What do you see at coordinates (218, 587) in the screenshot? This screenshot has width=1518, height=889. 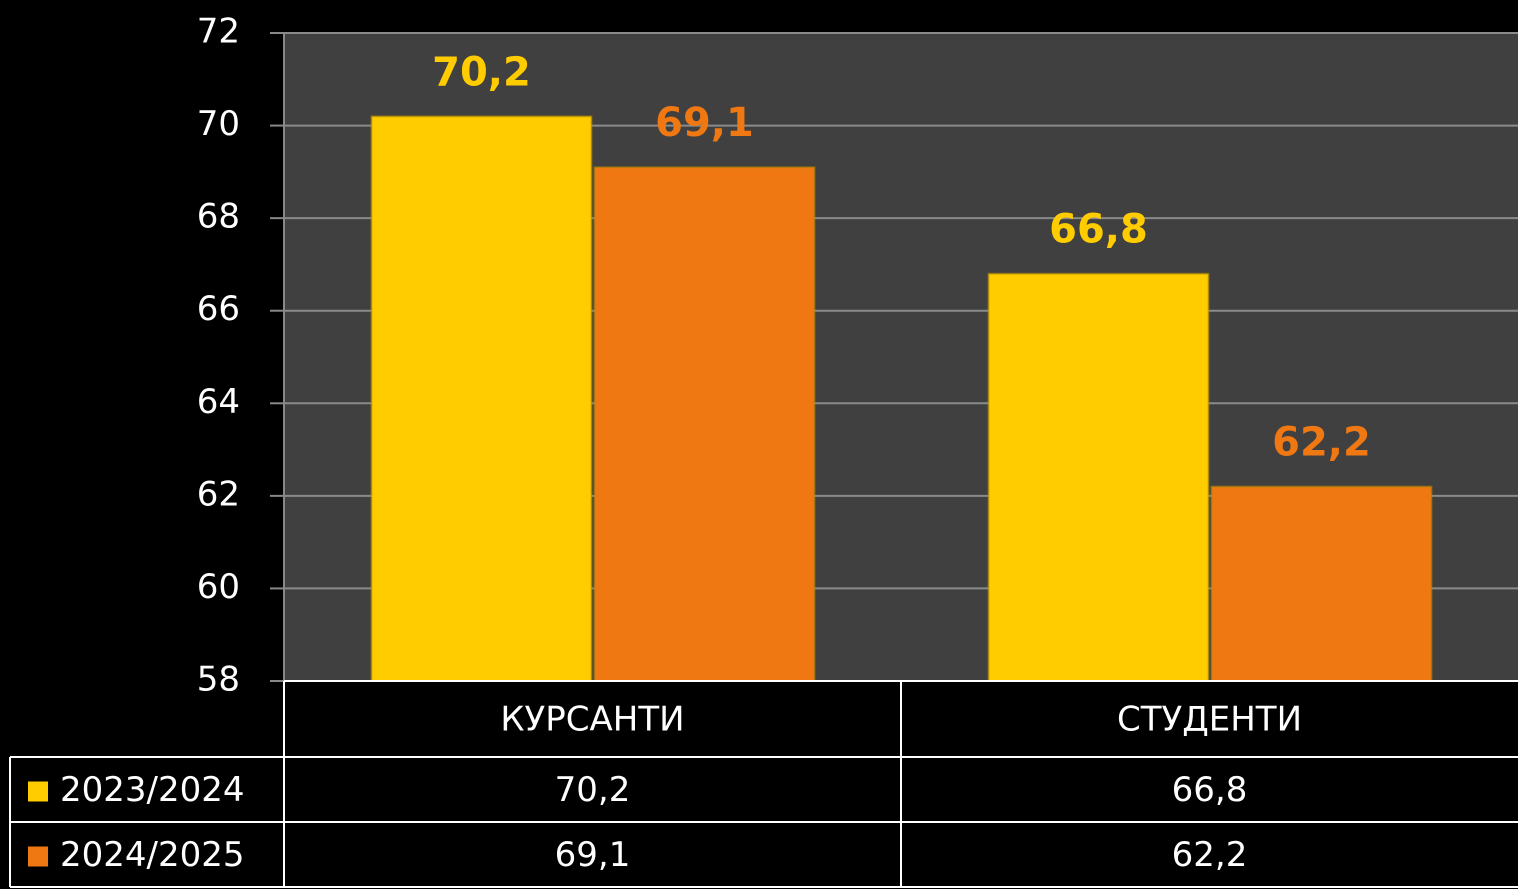 I see `y-tick-label: 60` at bounding box center [218, 587].